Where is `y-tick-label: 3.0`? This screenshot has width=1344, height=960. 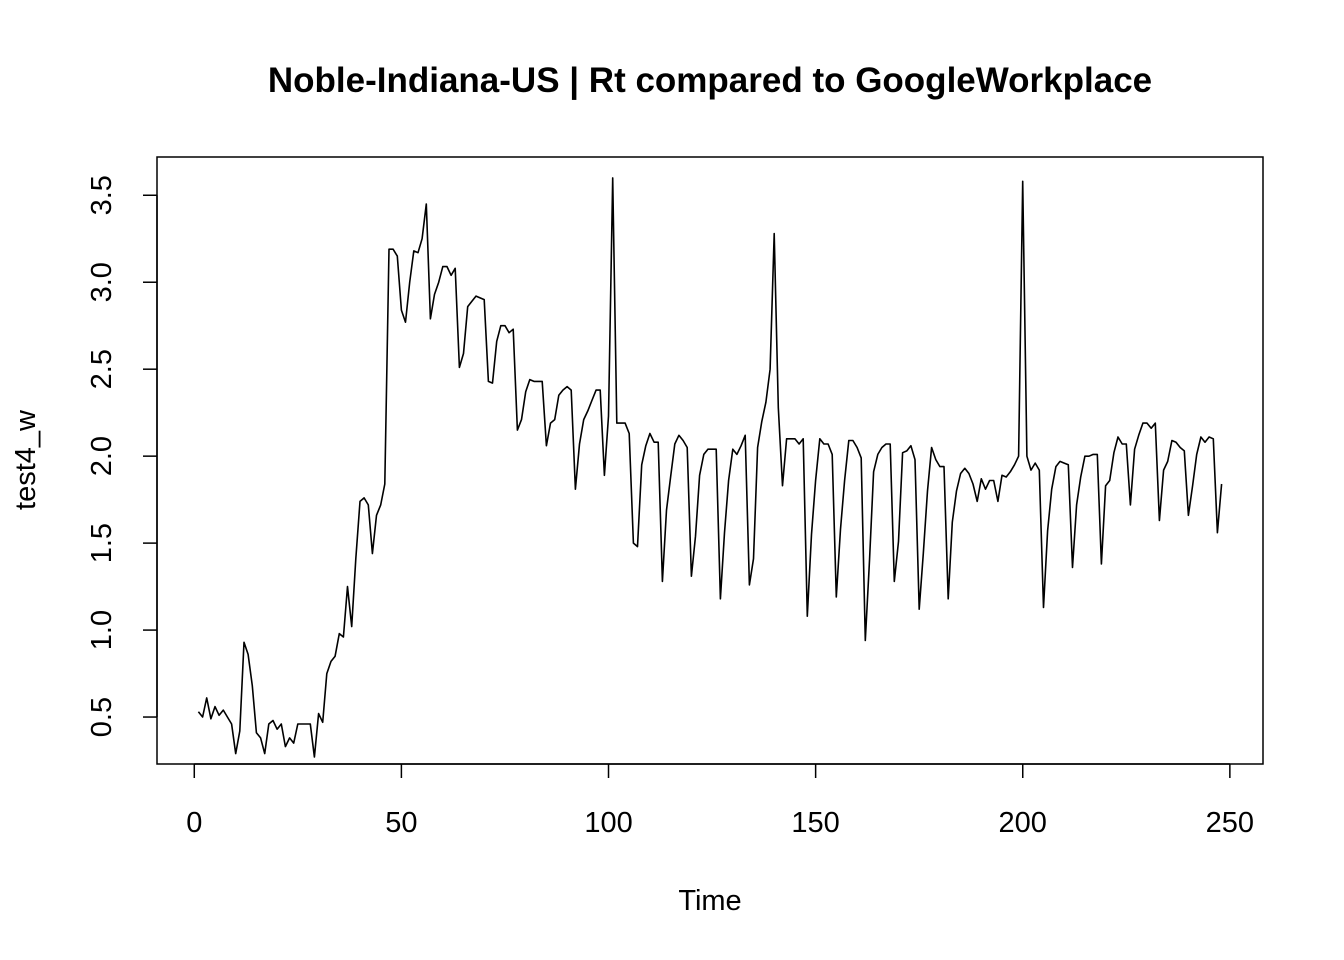
y-tick-label: 3.0 is located at coordinates (102, 282).